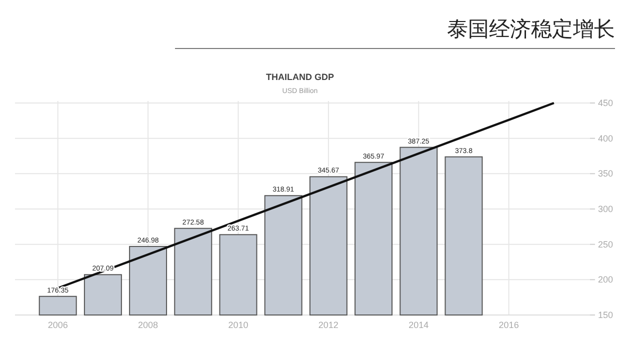 This screenshot has width=644, height=340. I want to click on x-tick-label: 2008, so click(148, 325).